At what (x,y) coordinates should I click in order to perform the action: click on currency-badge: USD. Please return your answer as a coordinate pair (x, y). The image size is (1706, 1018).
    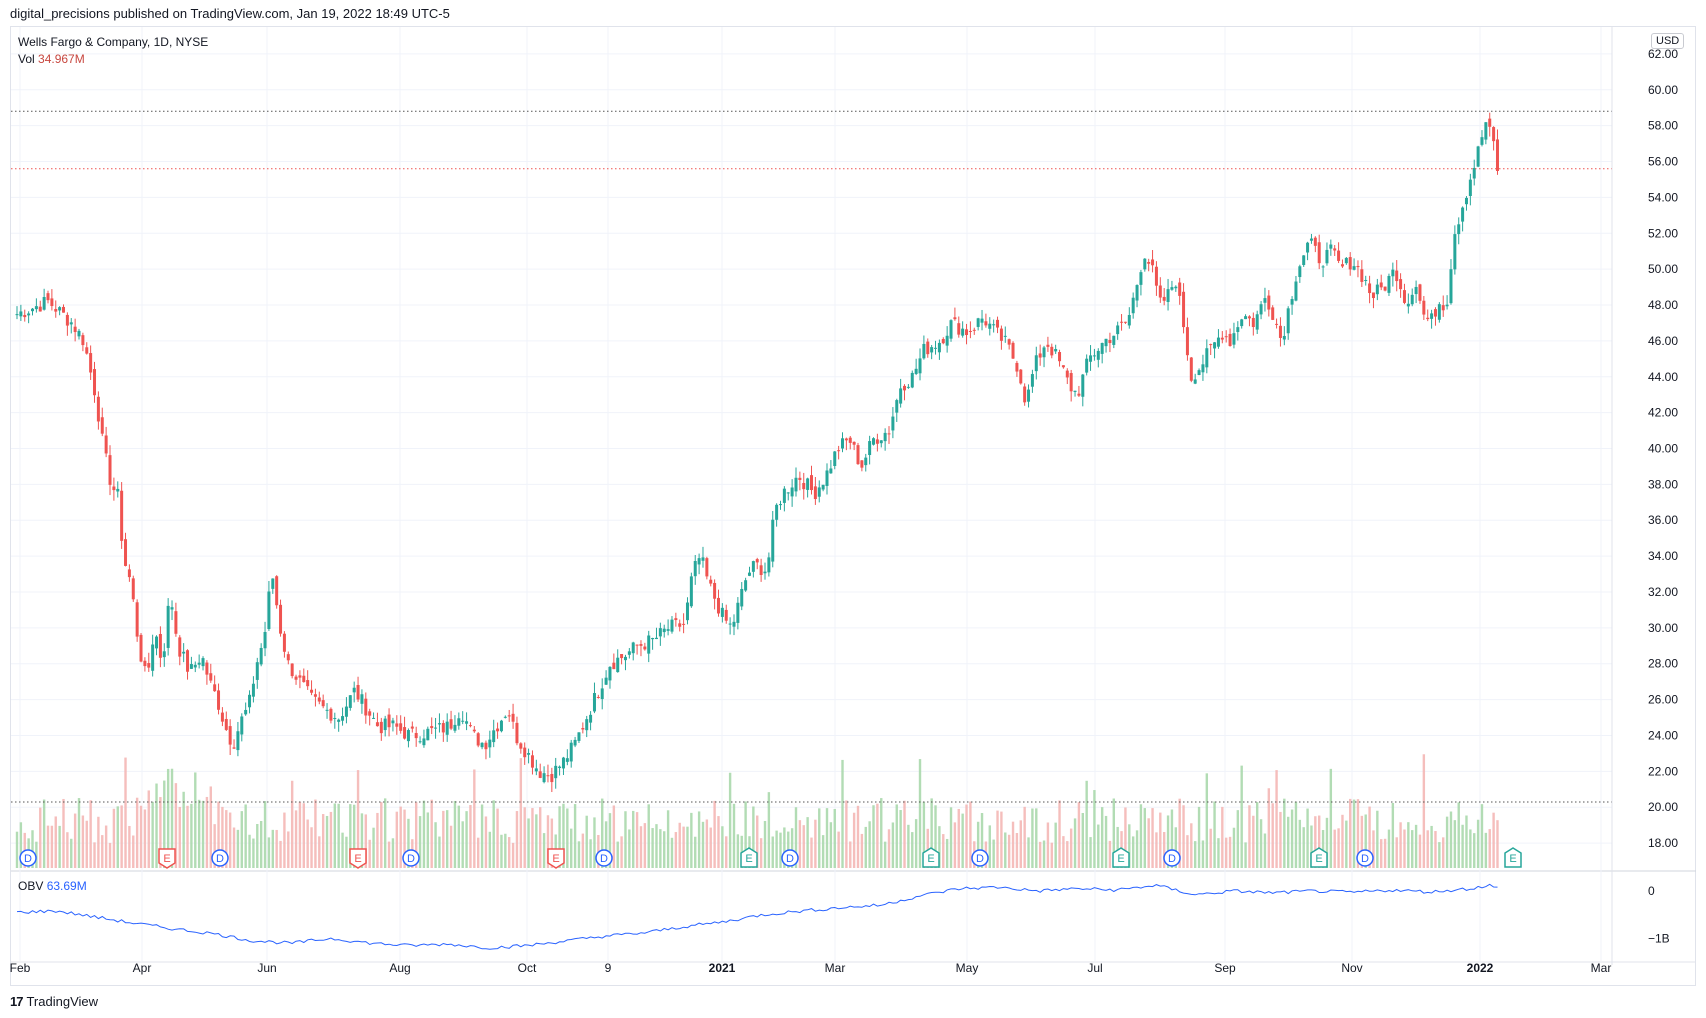
    Looking at the image, I should click on (1668, 41).